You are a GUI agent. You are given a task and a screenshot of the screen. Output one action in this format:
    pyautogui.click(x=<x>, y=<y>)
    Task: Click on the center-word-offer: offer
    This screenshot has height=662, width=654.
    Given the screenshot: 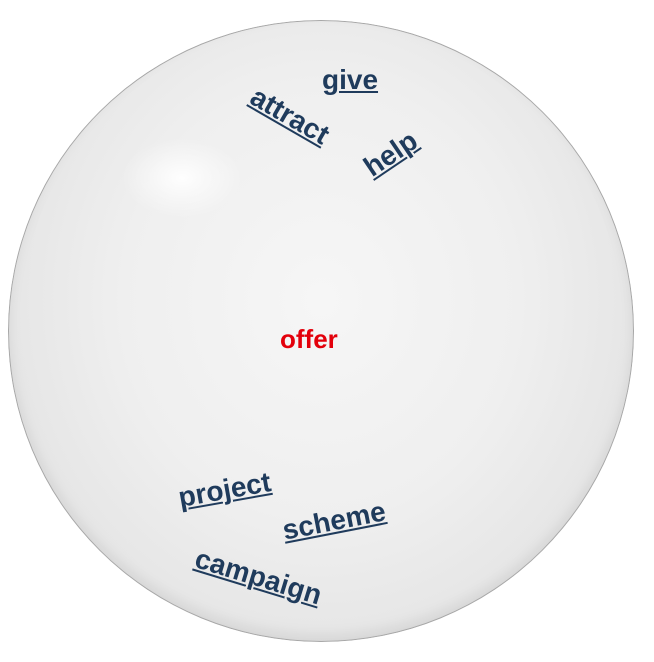 What is the action you would take?
    pyautogui.click(x=309, y=339)
    